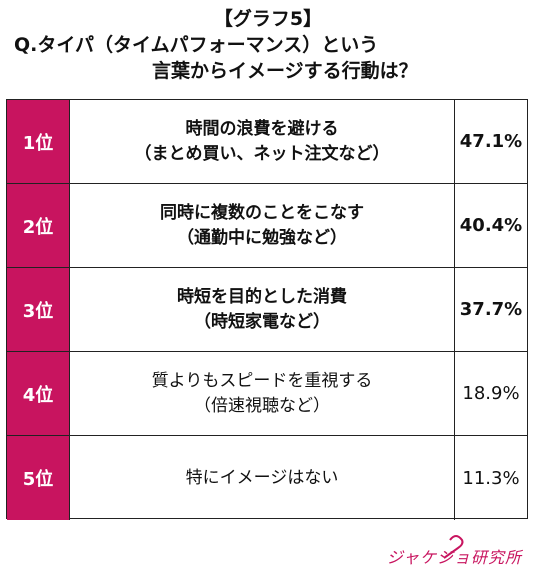 Image resolution: width=536 pixels, height=582 pixels. What do you see at coordinates (38, 478) in the screenshot?
I see `rank-cell: 5位` at bounding box center [38, 478].